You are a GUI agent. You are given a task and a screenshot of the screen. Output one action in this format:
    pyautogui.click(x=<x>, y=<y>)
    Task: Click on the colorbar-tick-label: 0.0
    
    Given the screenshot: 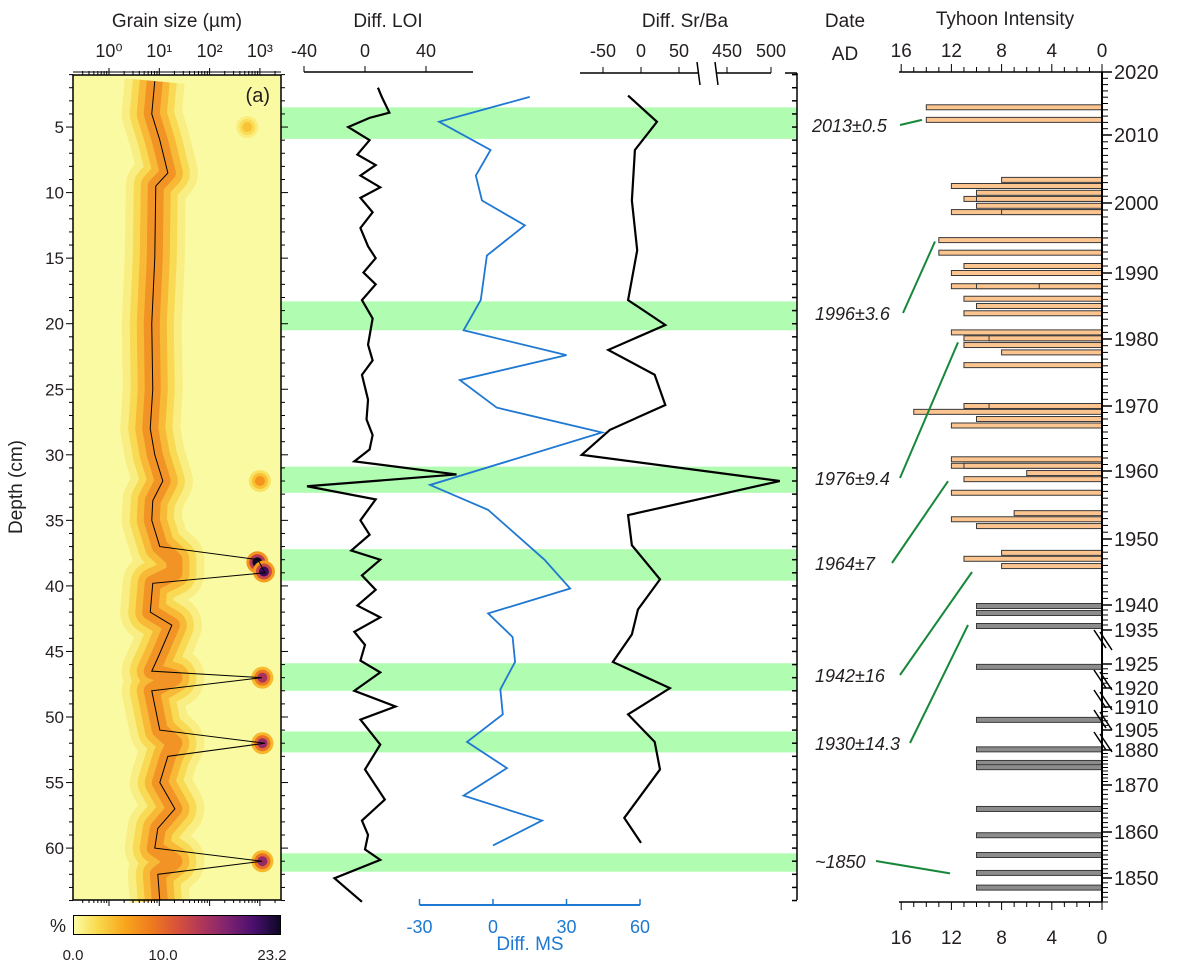 What is the action you would take?
    pyautogui.click(x=73, y=955)
    